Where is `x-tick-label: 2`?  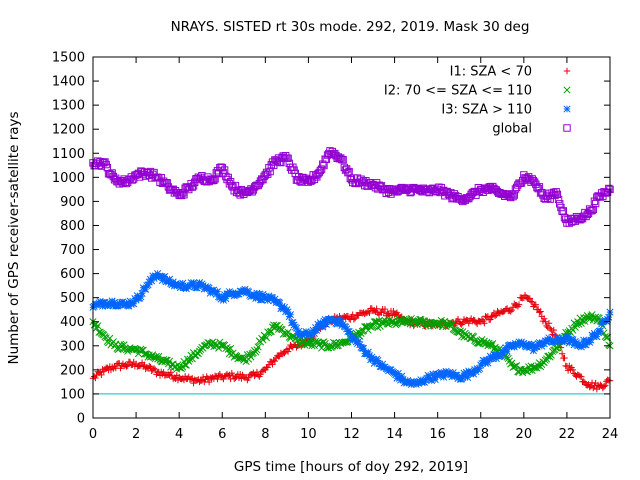
x-tick-label: 2 is located at coordinates (136, 434).